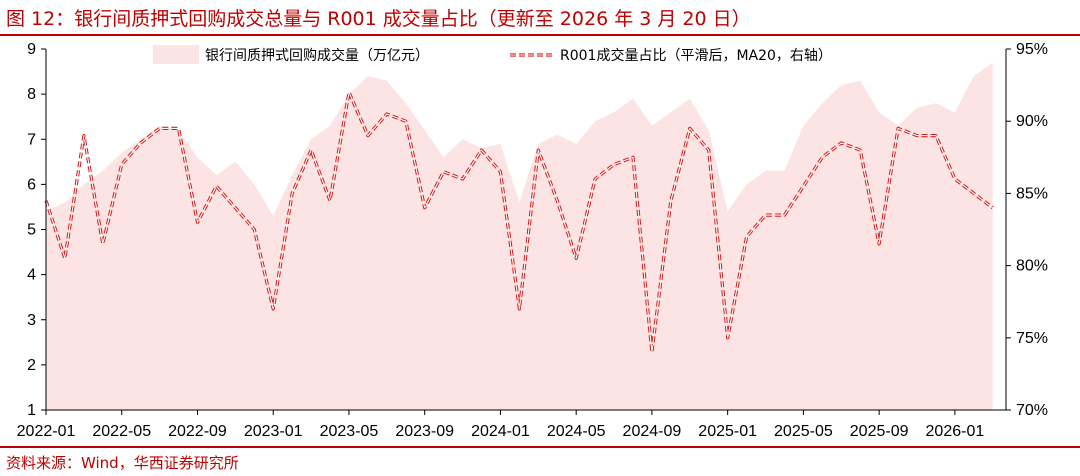 The image size is (1080, 476). Describe the element at coordinates (31, 365) in the screenshot. I see `y-left-tick-label: 2` at that location.